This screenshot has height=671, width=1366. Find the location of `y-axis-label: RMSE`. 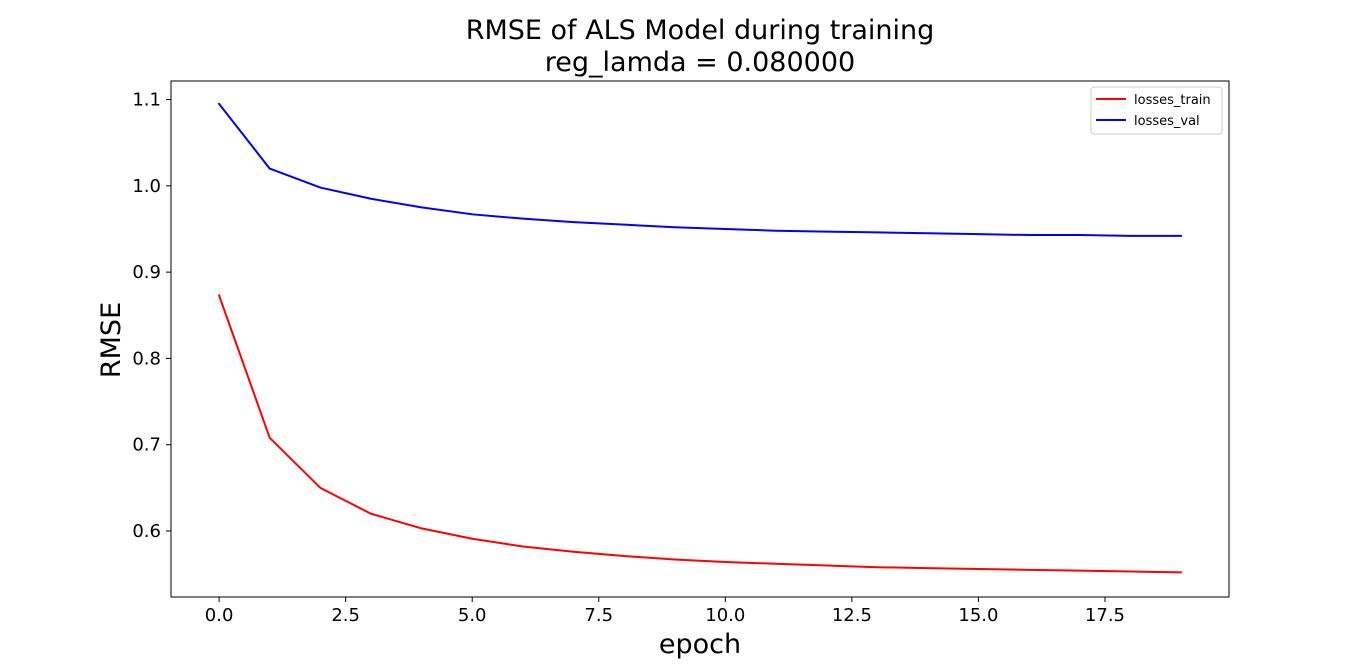

y-axis-label: RMSE is located at coordinates (111, 340).